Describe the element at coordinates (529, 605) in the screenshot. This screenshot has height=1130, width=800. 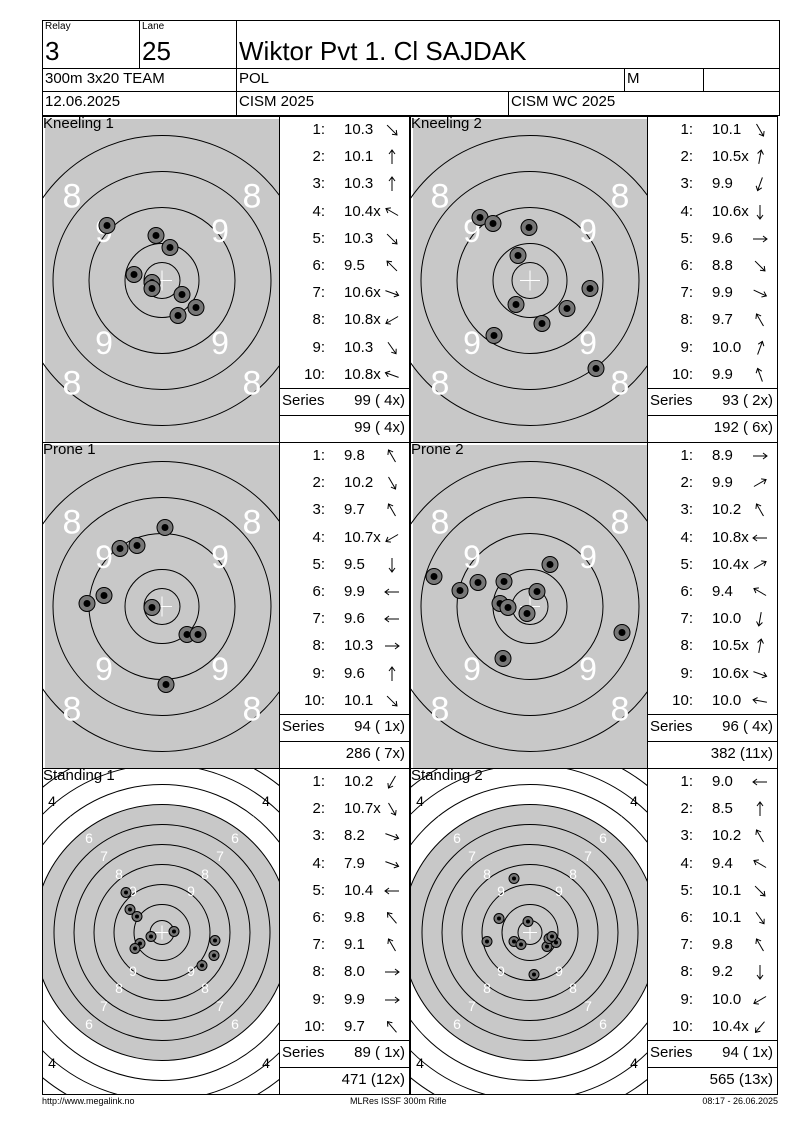
I see `target-4: 8 8 9 9 9 9 8 8 Prone 2` at that location.